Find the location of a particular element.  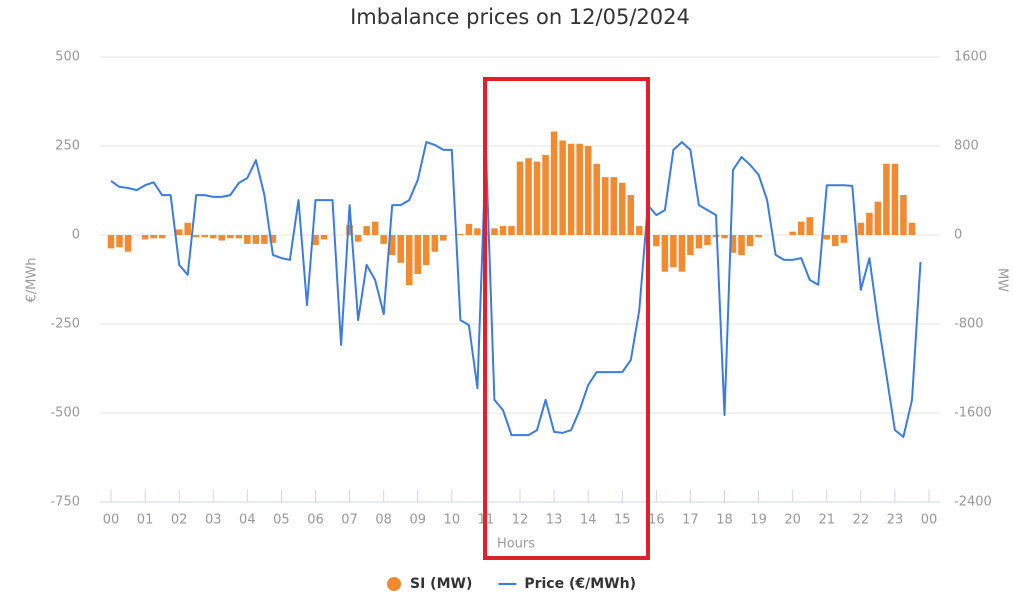

y2-tick-label: 800 is located at coordinates (966, 146).